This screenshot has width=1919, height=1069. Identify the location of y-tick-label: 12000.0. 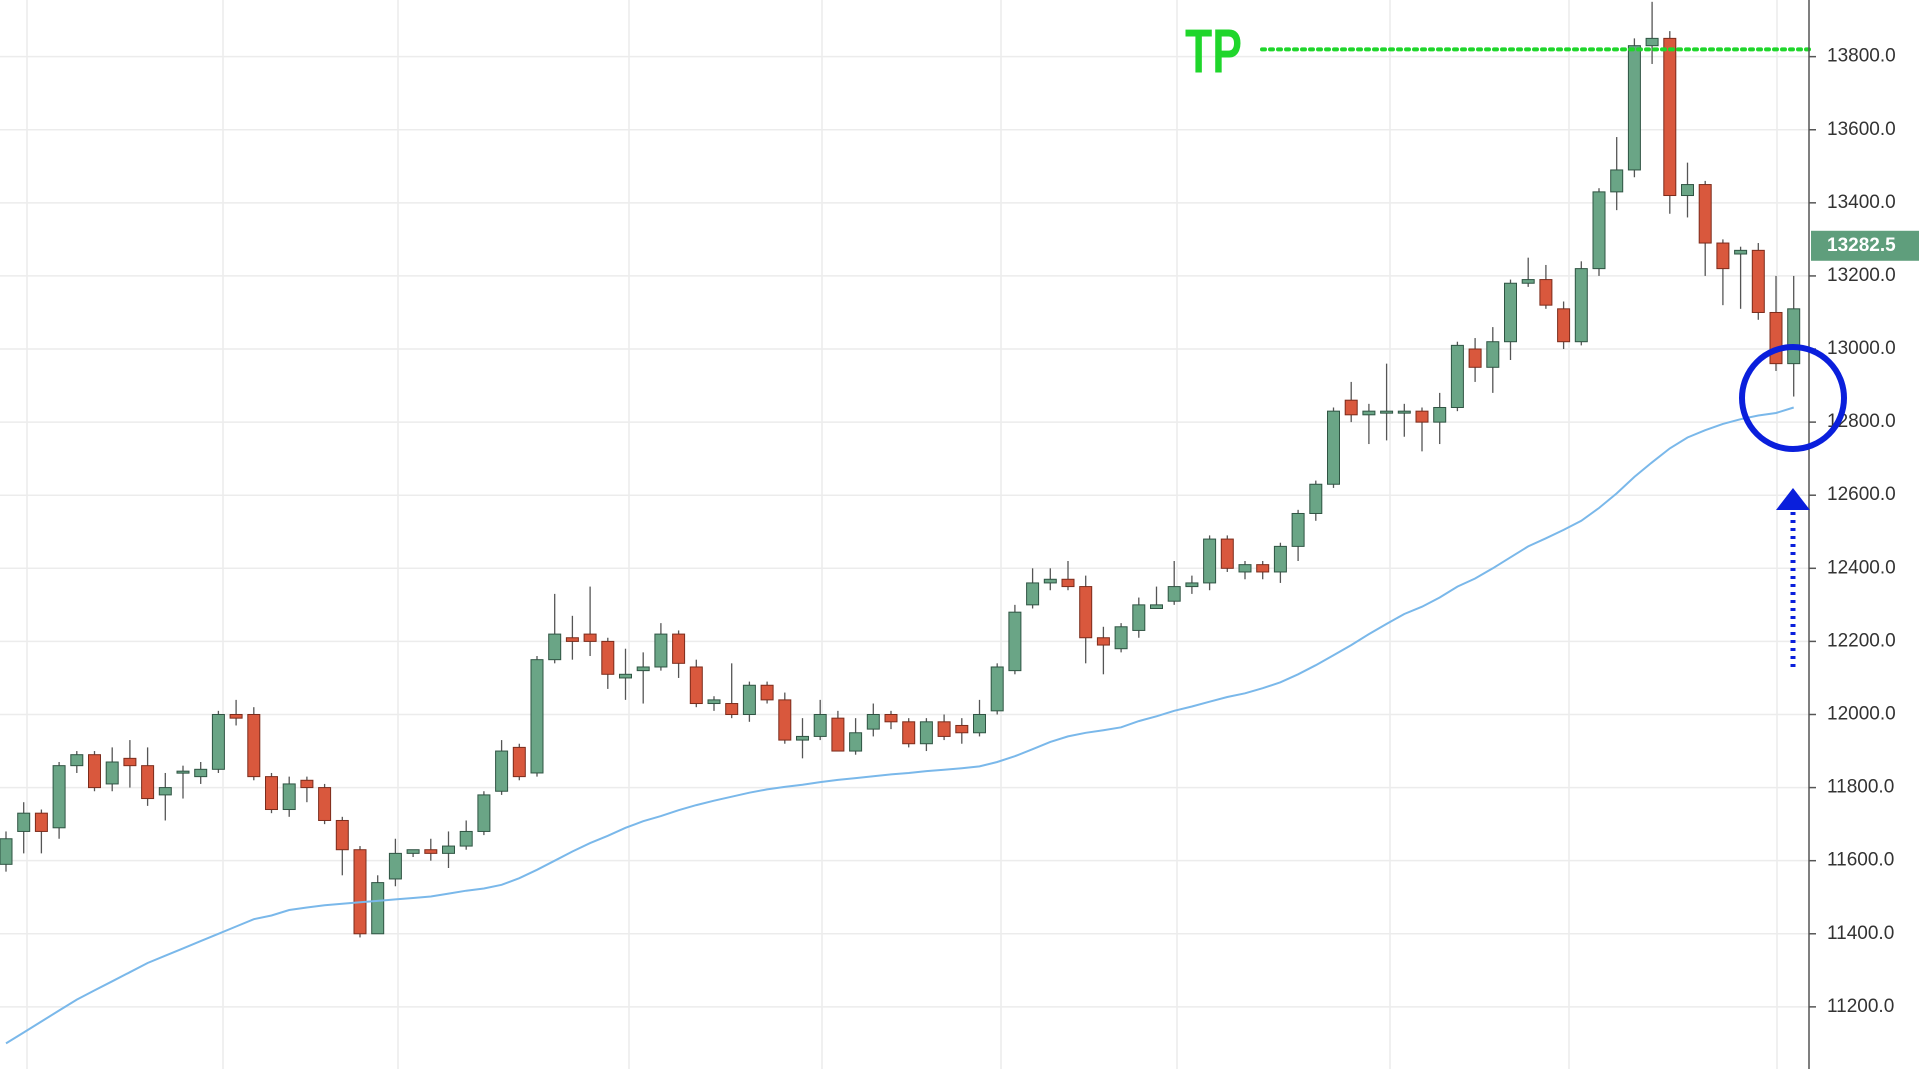
(1861, 714).